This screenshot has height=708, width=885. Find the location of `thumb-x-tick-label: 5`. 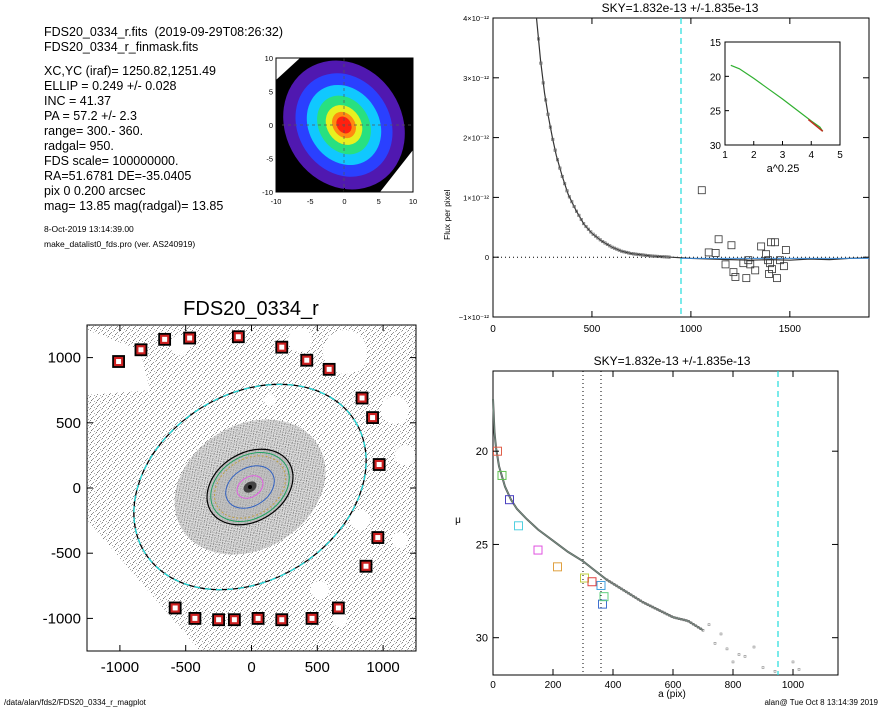

thumb-x-tick-label: 5 is located at coordinates (379, 201).